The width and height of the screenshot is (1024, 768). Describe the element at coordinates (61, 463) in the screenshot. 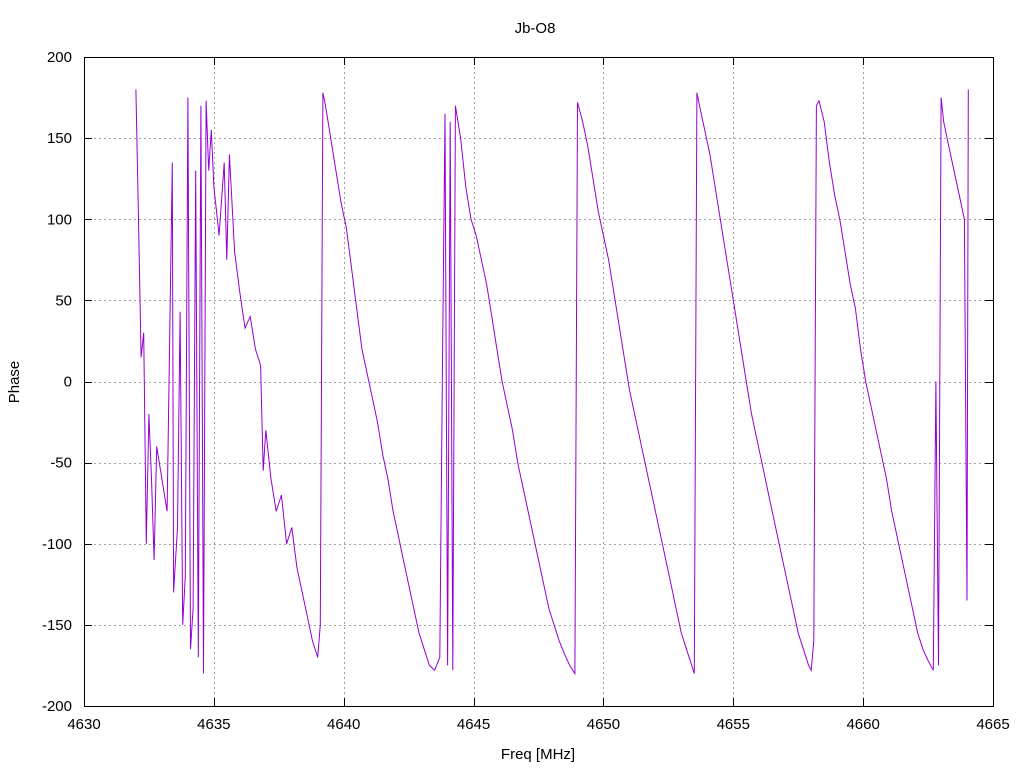

I see `y-tick-label: -50` at that location.